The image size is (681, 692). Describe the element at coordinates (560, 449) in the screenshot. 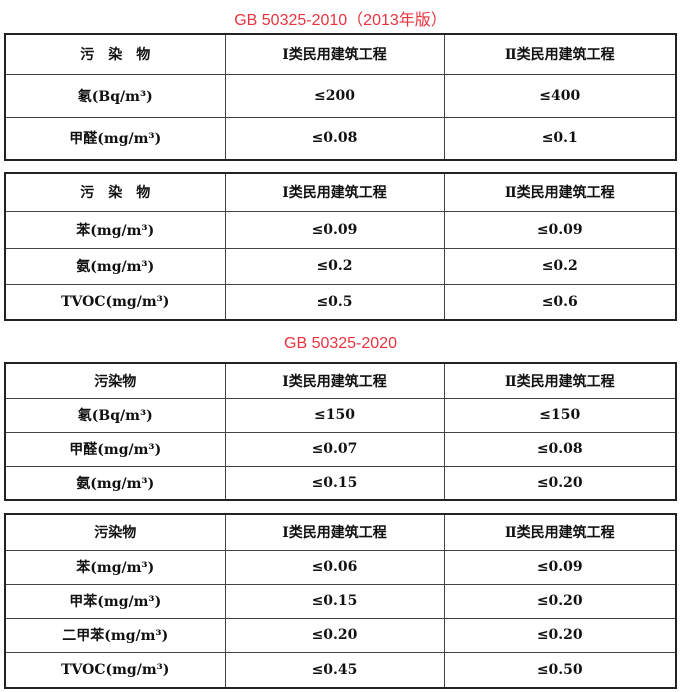

I see `class-2-cell: ≤0.08` at that location.